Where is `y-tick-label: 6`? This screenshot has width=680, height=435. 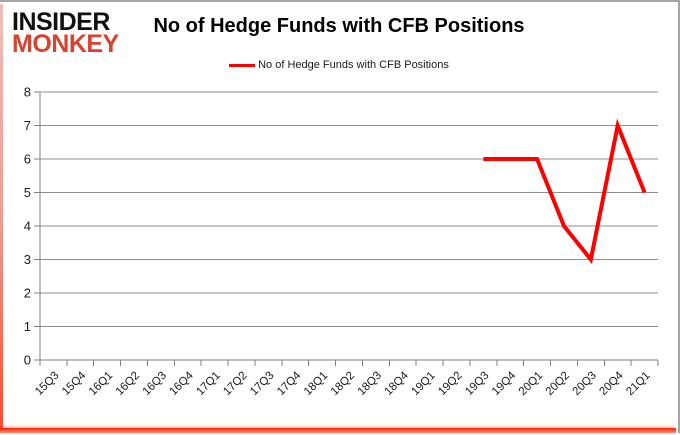
y-tick-label: 6 is located at coordinates (27, 159).